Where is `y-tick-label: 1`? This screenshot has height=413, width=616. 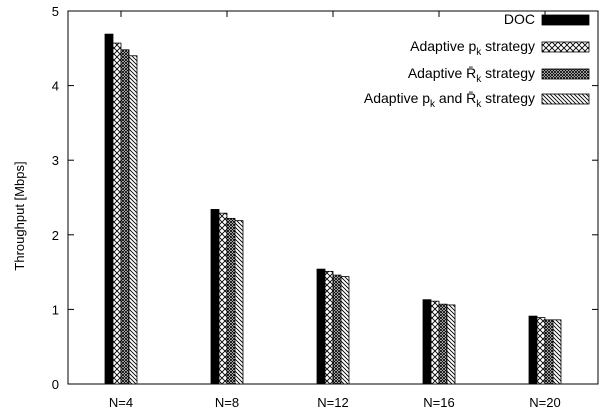 y-tick-label: 1 is located at coordinates (55, 309).